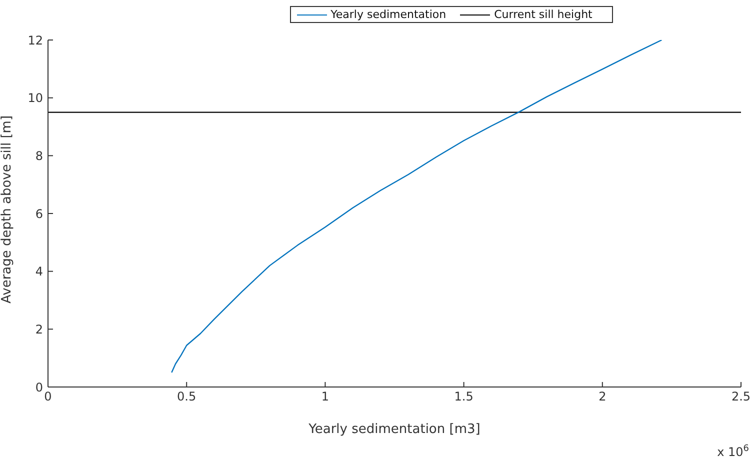  I want to click on x-tick-label: 2, so click(602, 397).